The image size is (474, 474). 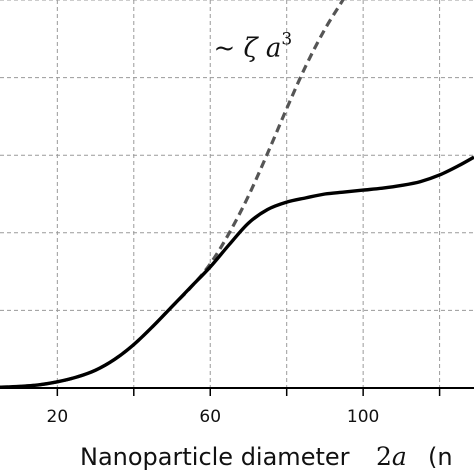 I want to click on axes, so click(x=237, y=391).